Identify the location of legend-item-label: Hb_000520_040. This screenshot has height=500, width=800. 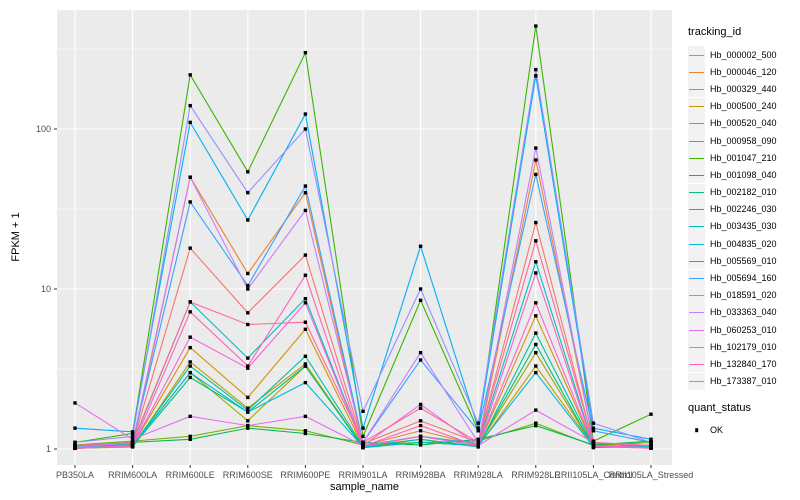
(743, 123).